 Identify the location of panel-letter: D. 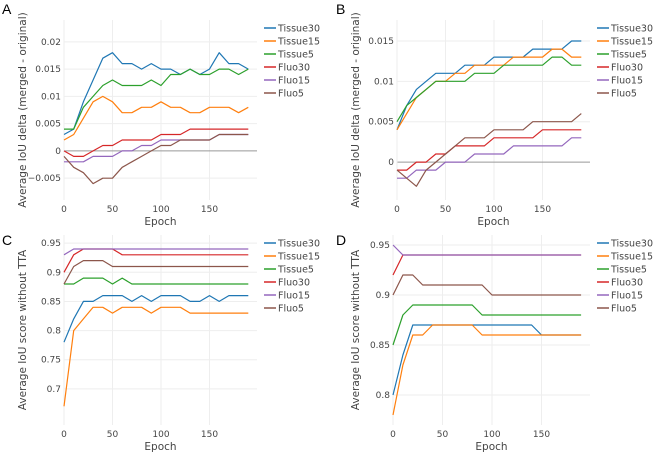
(341, 240).